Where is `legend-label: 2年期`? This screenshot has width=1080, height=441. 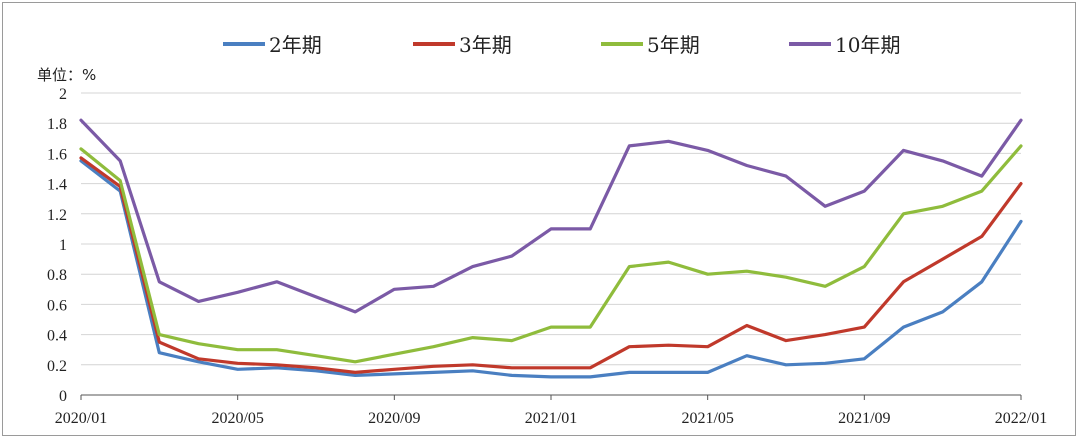 legend-label: 2年期 is located at coordinates (295, 45).